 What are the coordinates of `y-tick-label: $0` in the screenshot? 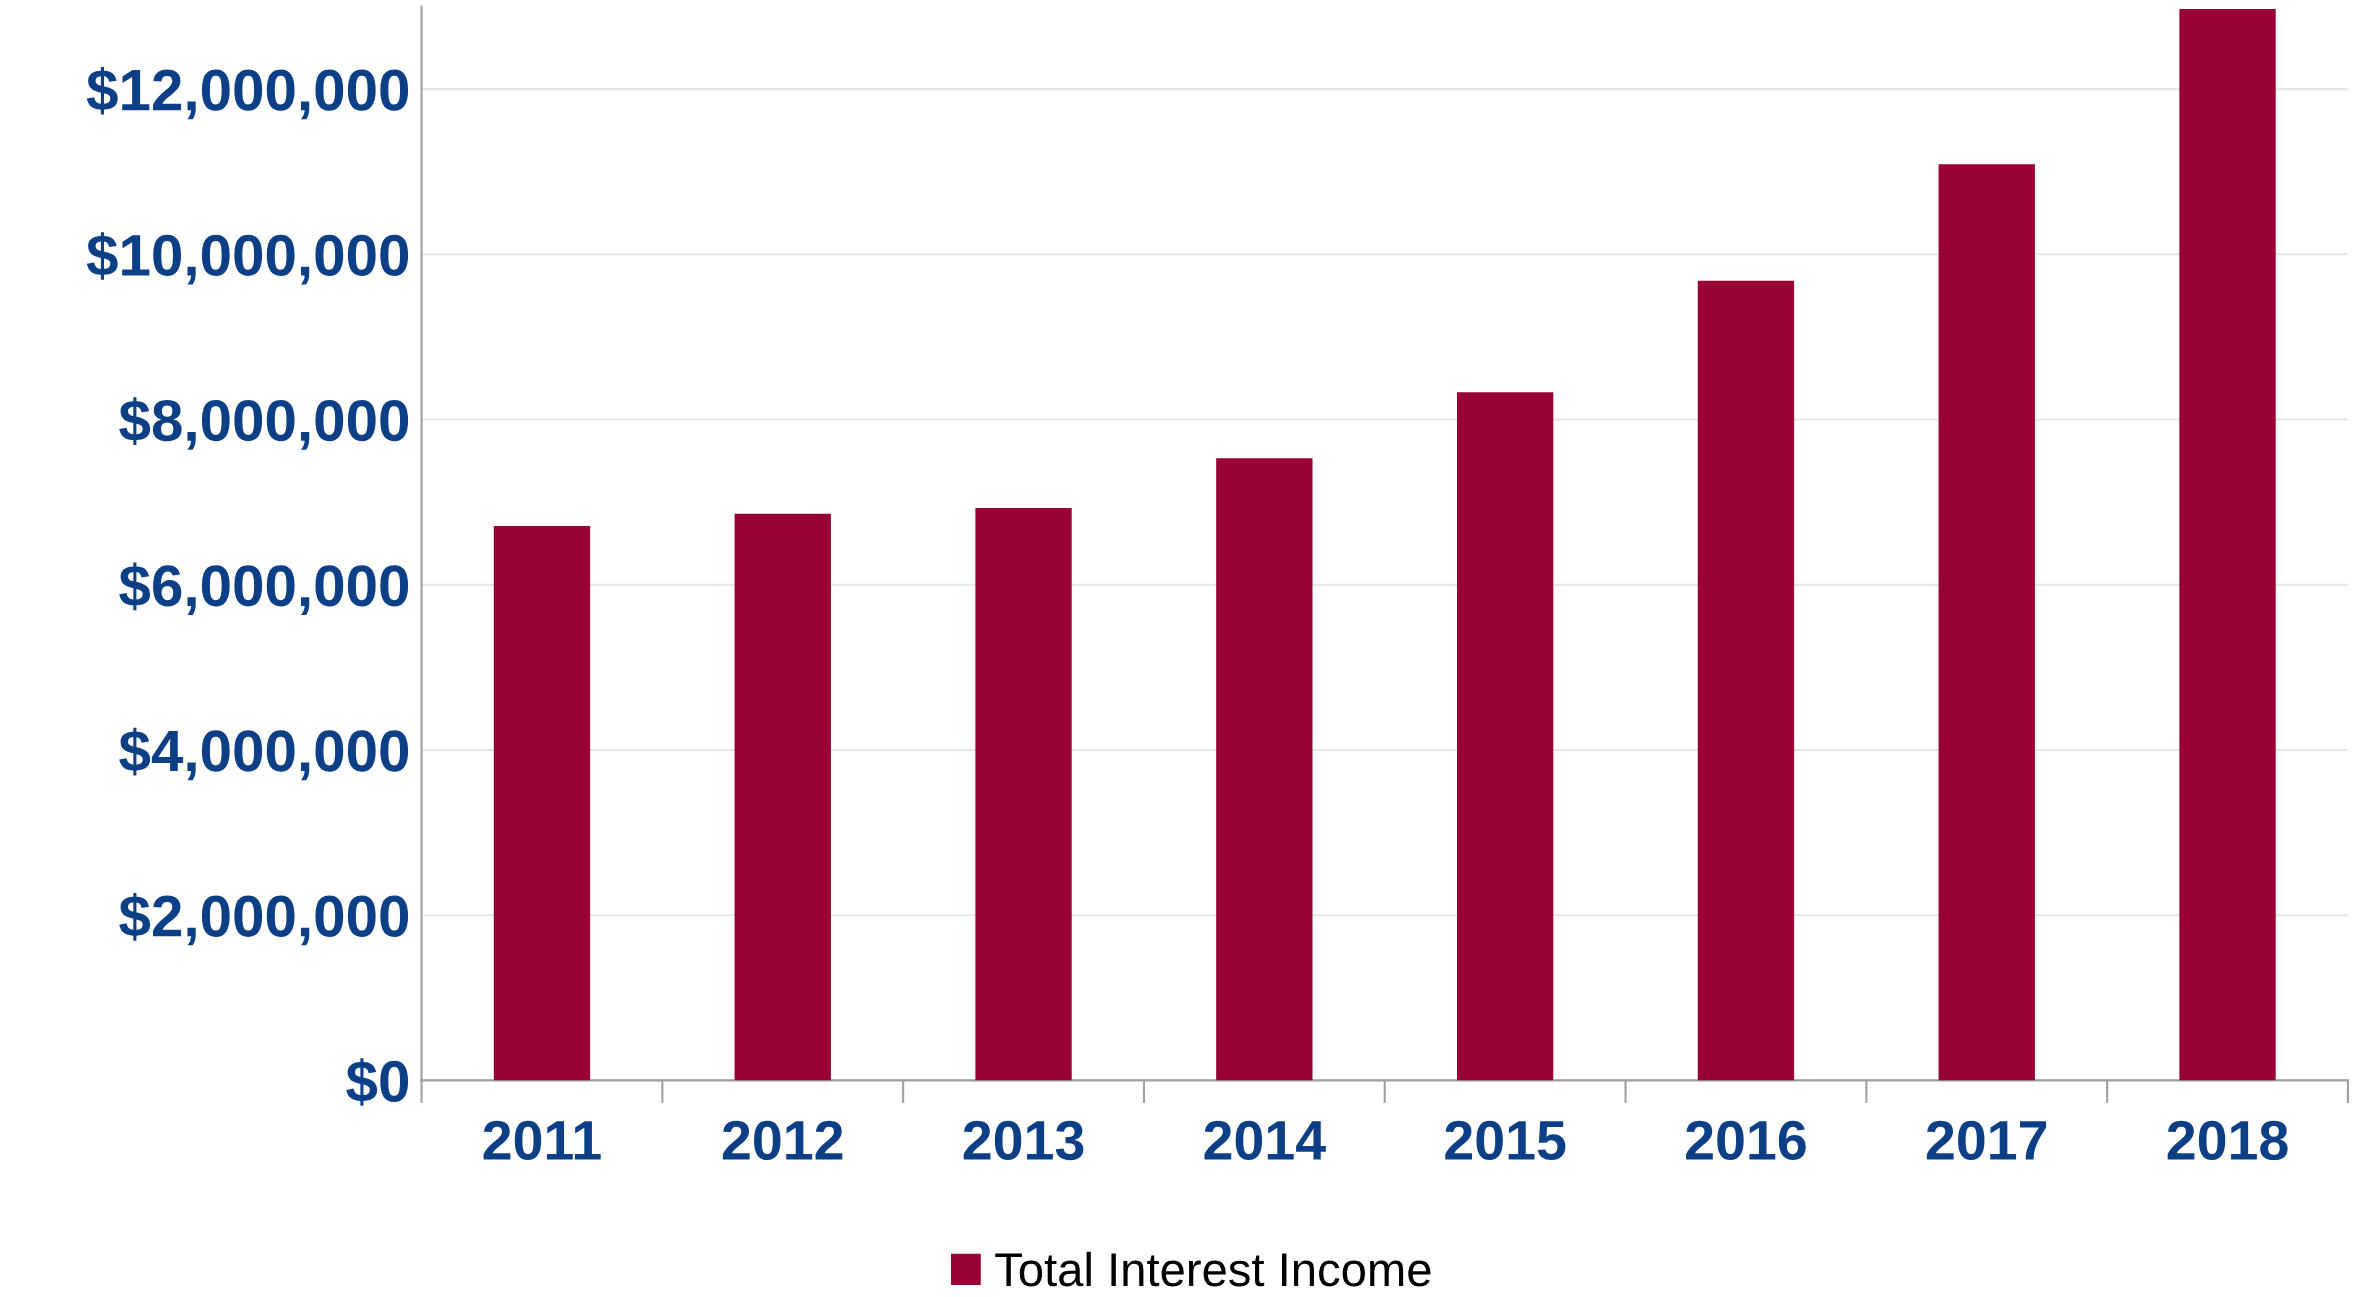 It's located at (377, 1082).